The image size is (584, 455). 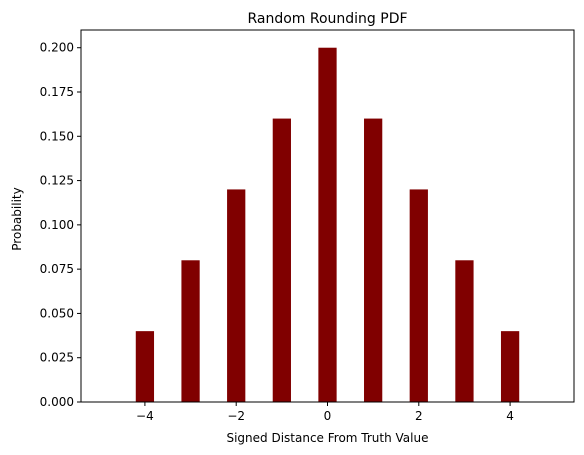 What do you see at coordinates (236, 416) in the screenshot?
I see `x-tick-label: −2` at bounding box center [236, 416].